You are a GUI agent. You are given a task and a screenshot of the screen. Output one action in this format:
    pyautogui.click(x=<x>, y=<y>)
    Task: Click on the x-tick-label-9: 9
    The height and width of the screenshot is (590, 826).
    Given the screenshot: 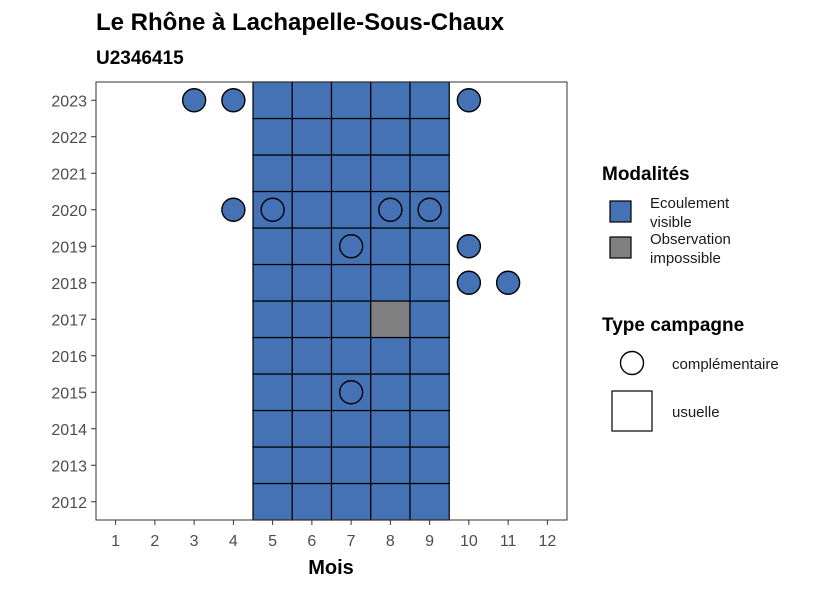 What is the action you would take?
    pyautogui.click(x=429, y=541)
    